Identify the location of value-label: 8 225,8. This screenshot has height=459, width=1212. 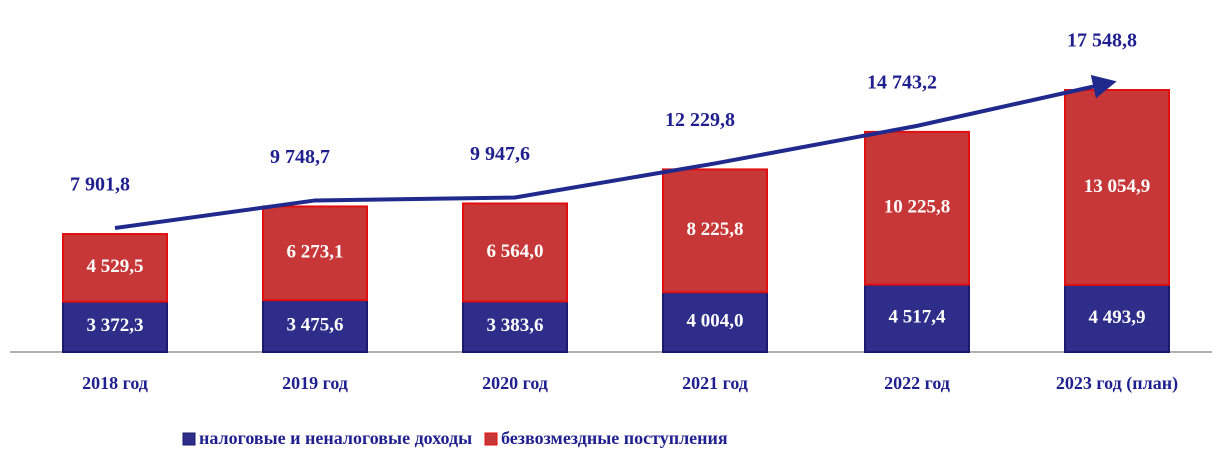
(715, 229).